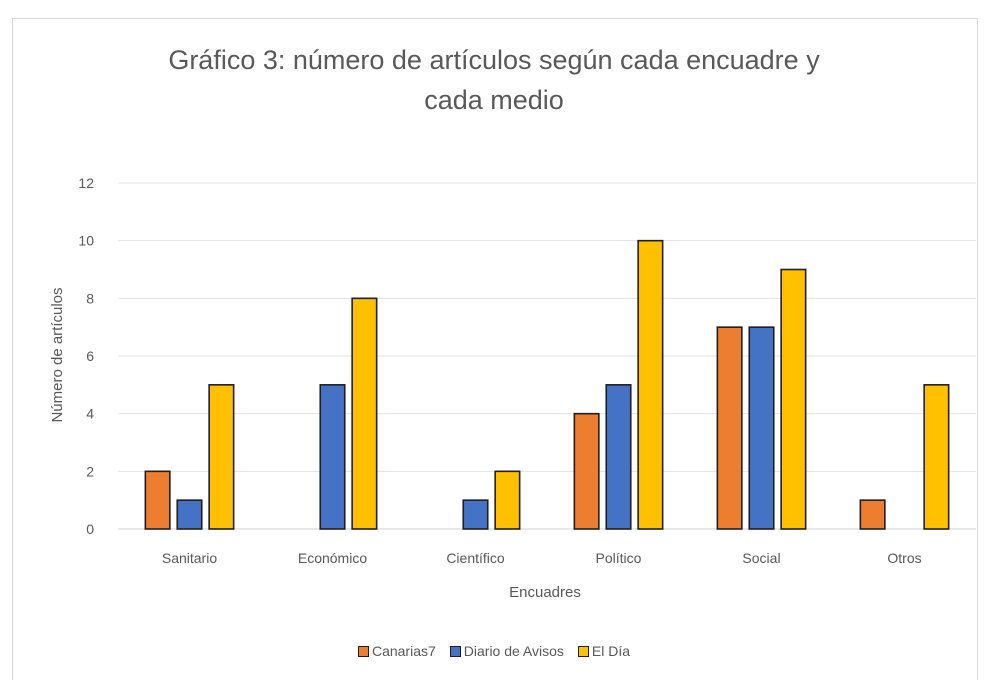  I want to click on bar-canarias7-social, so click(729, 428).